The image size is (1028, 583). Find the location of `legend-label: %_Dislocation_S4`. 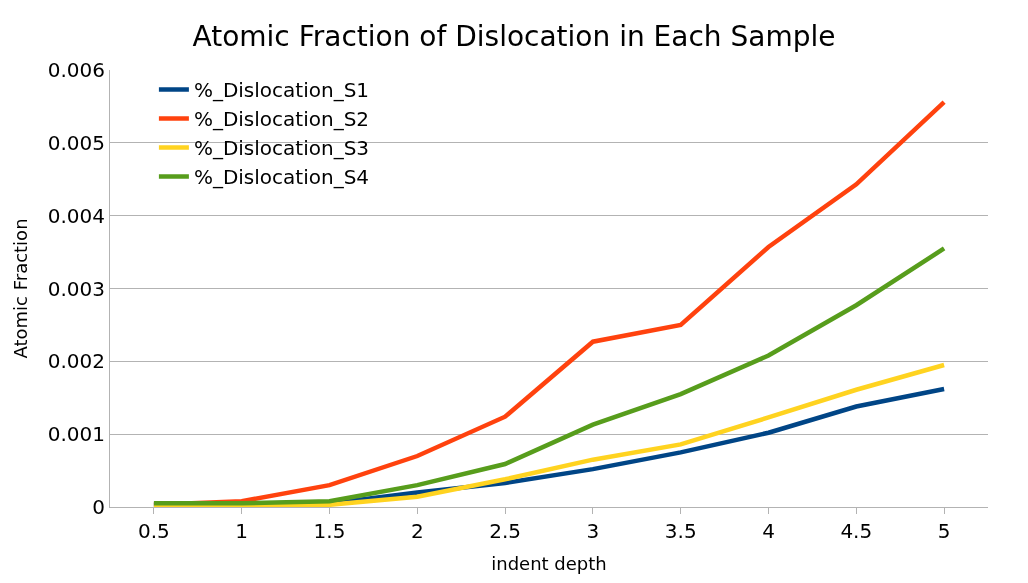

legend-label: %_Dislocation_S4 is located at coordinates (281, 177).